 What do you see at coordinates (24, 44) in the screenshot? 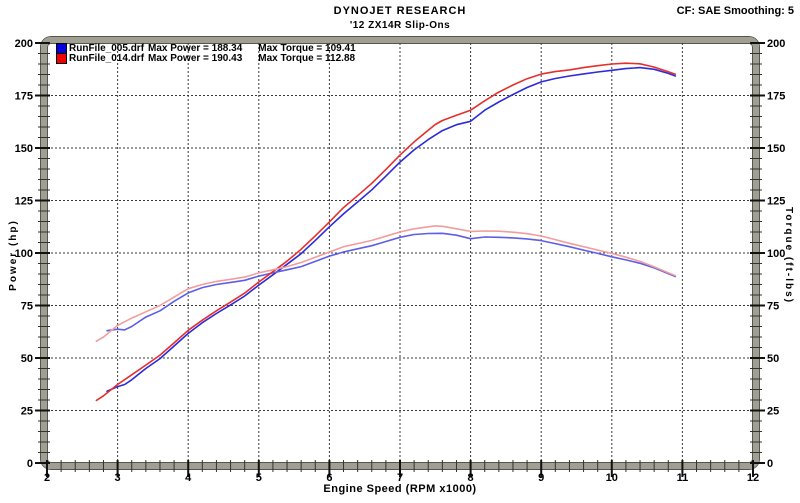
I see `power-tick-label: 200` at bounding box center [24, 44].